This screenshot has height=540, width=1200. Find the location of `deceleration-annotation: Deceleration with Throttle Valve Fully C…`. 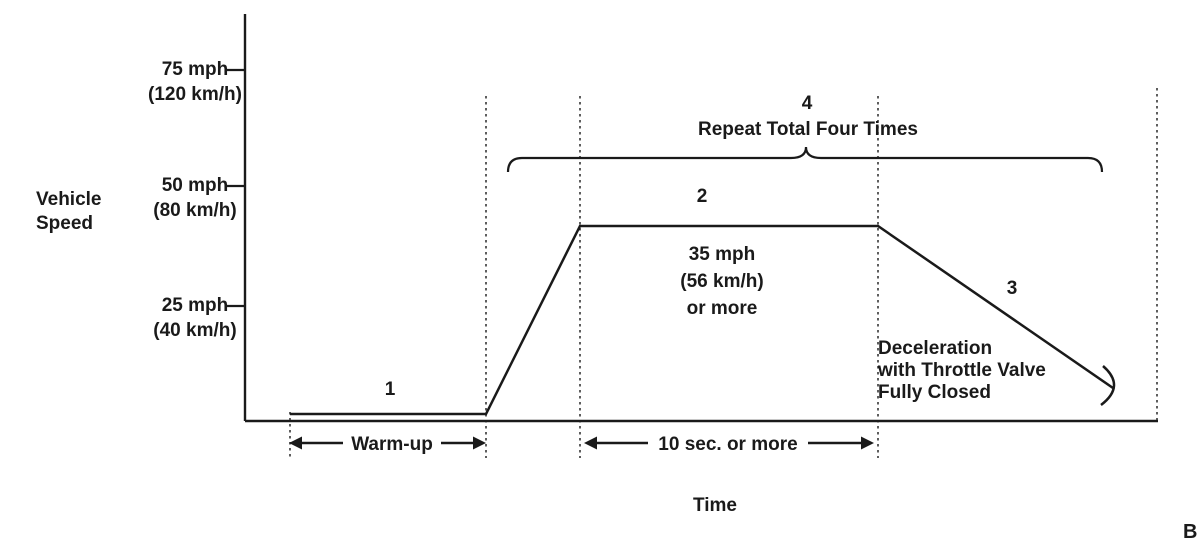

deceleration-annotation: Deceleration with Throttle Valve Fully C… is located at coordinates (985, 371).